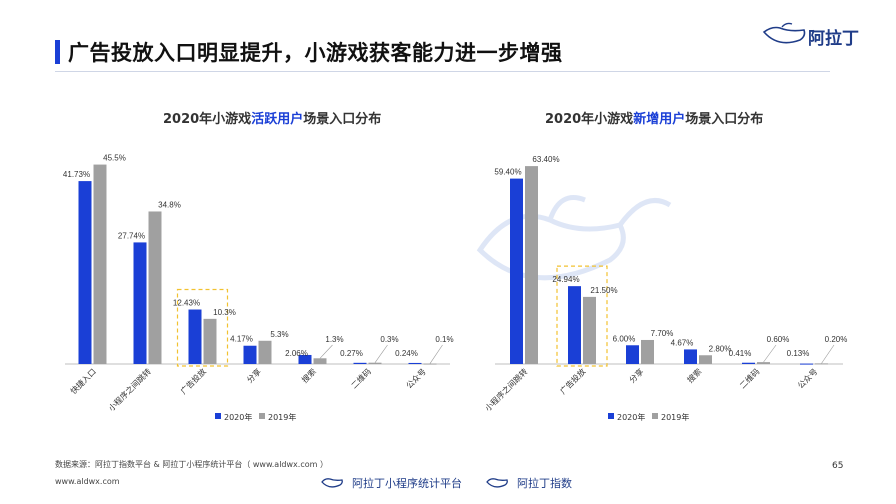  What do you see at coordinates (662, 333) in the screenshot?
I see `data-label-2019: 7.70%` at bounding box center [662, 333].